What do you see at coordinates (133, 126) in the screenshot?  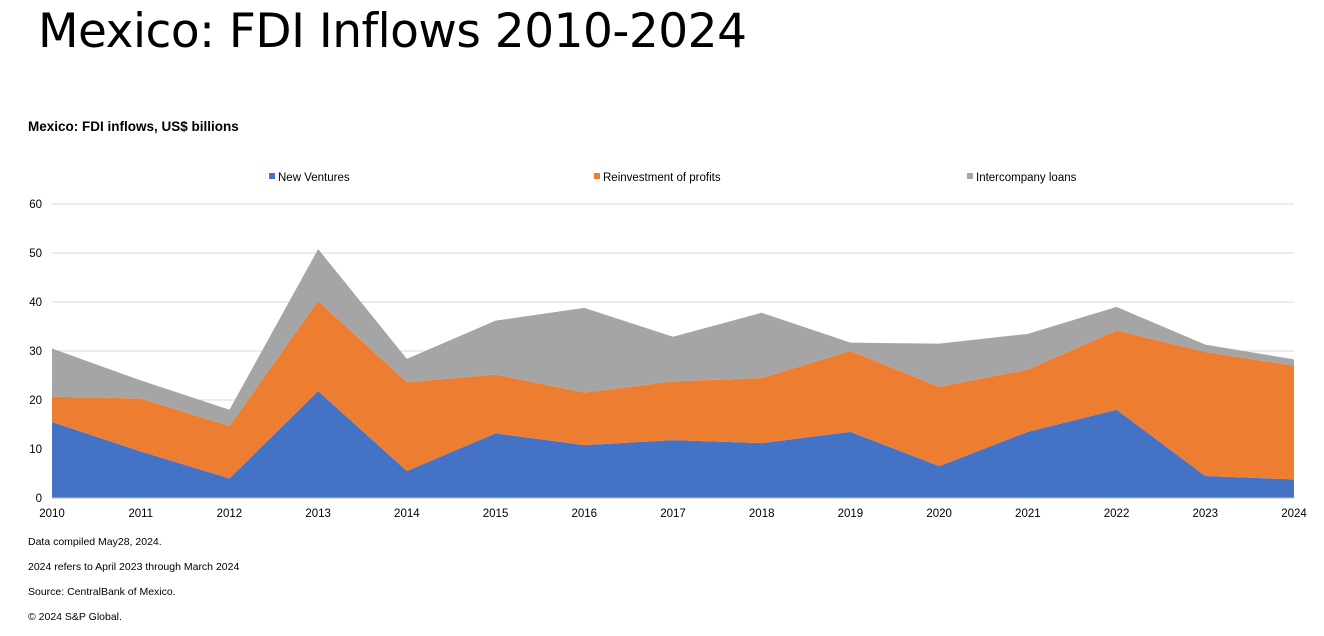 I see `chart-title: Mexico: FDI inflows, US$ billions` at bounding box center [133, 126].